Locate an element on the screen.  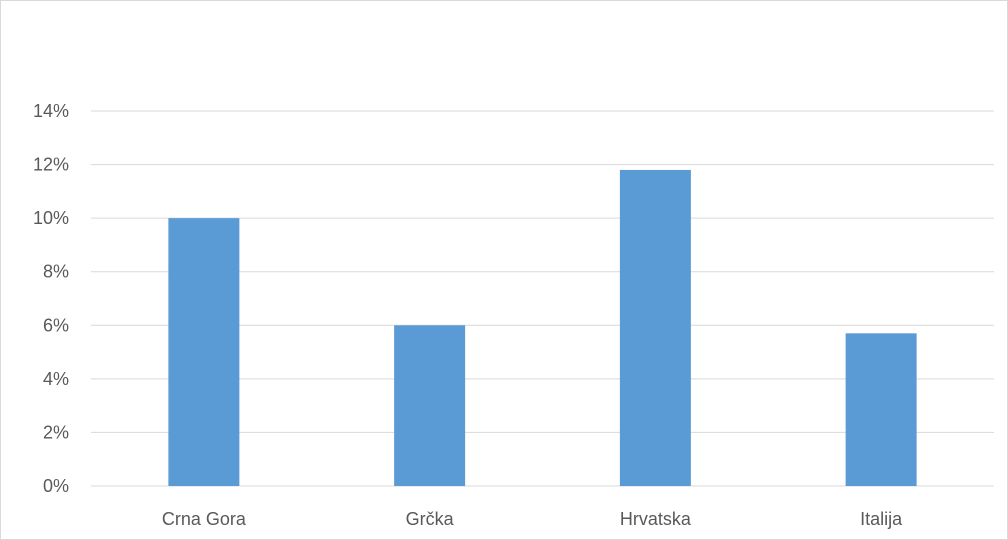
y-tick-label: 14% is located at coordinates (51, 111).